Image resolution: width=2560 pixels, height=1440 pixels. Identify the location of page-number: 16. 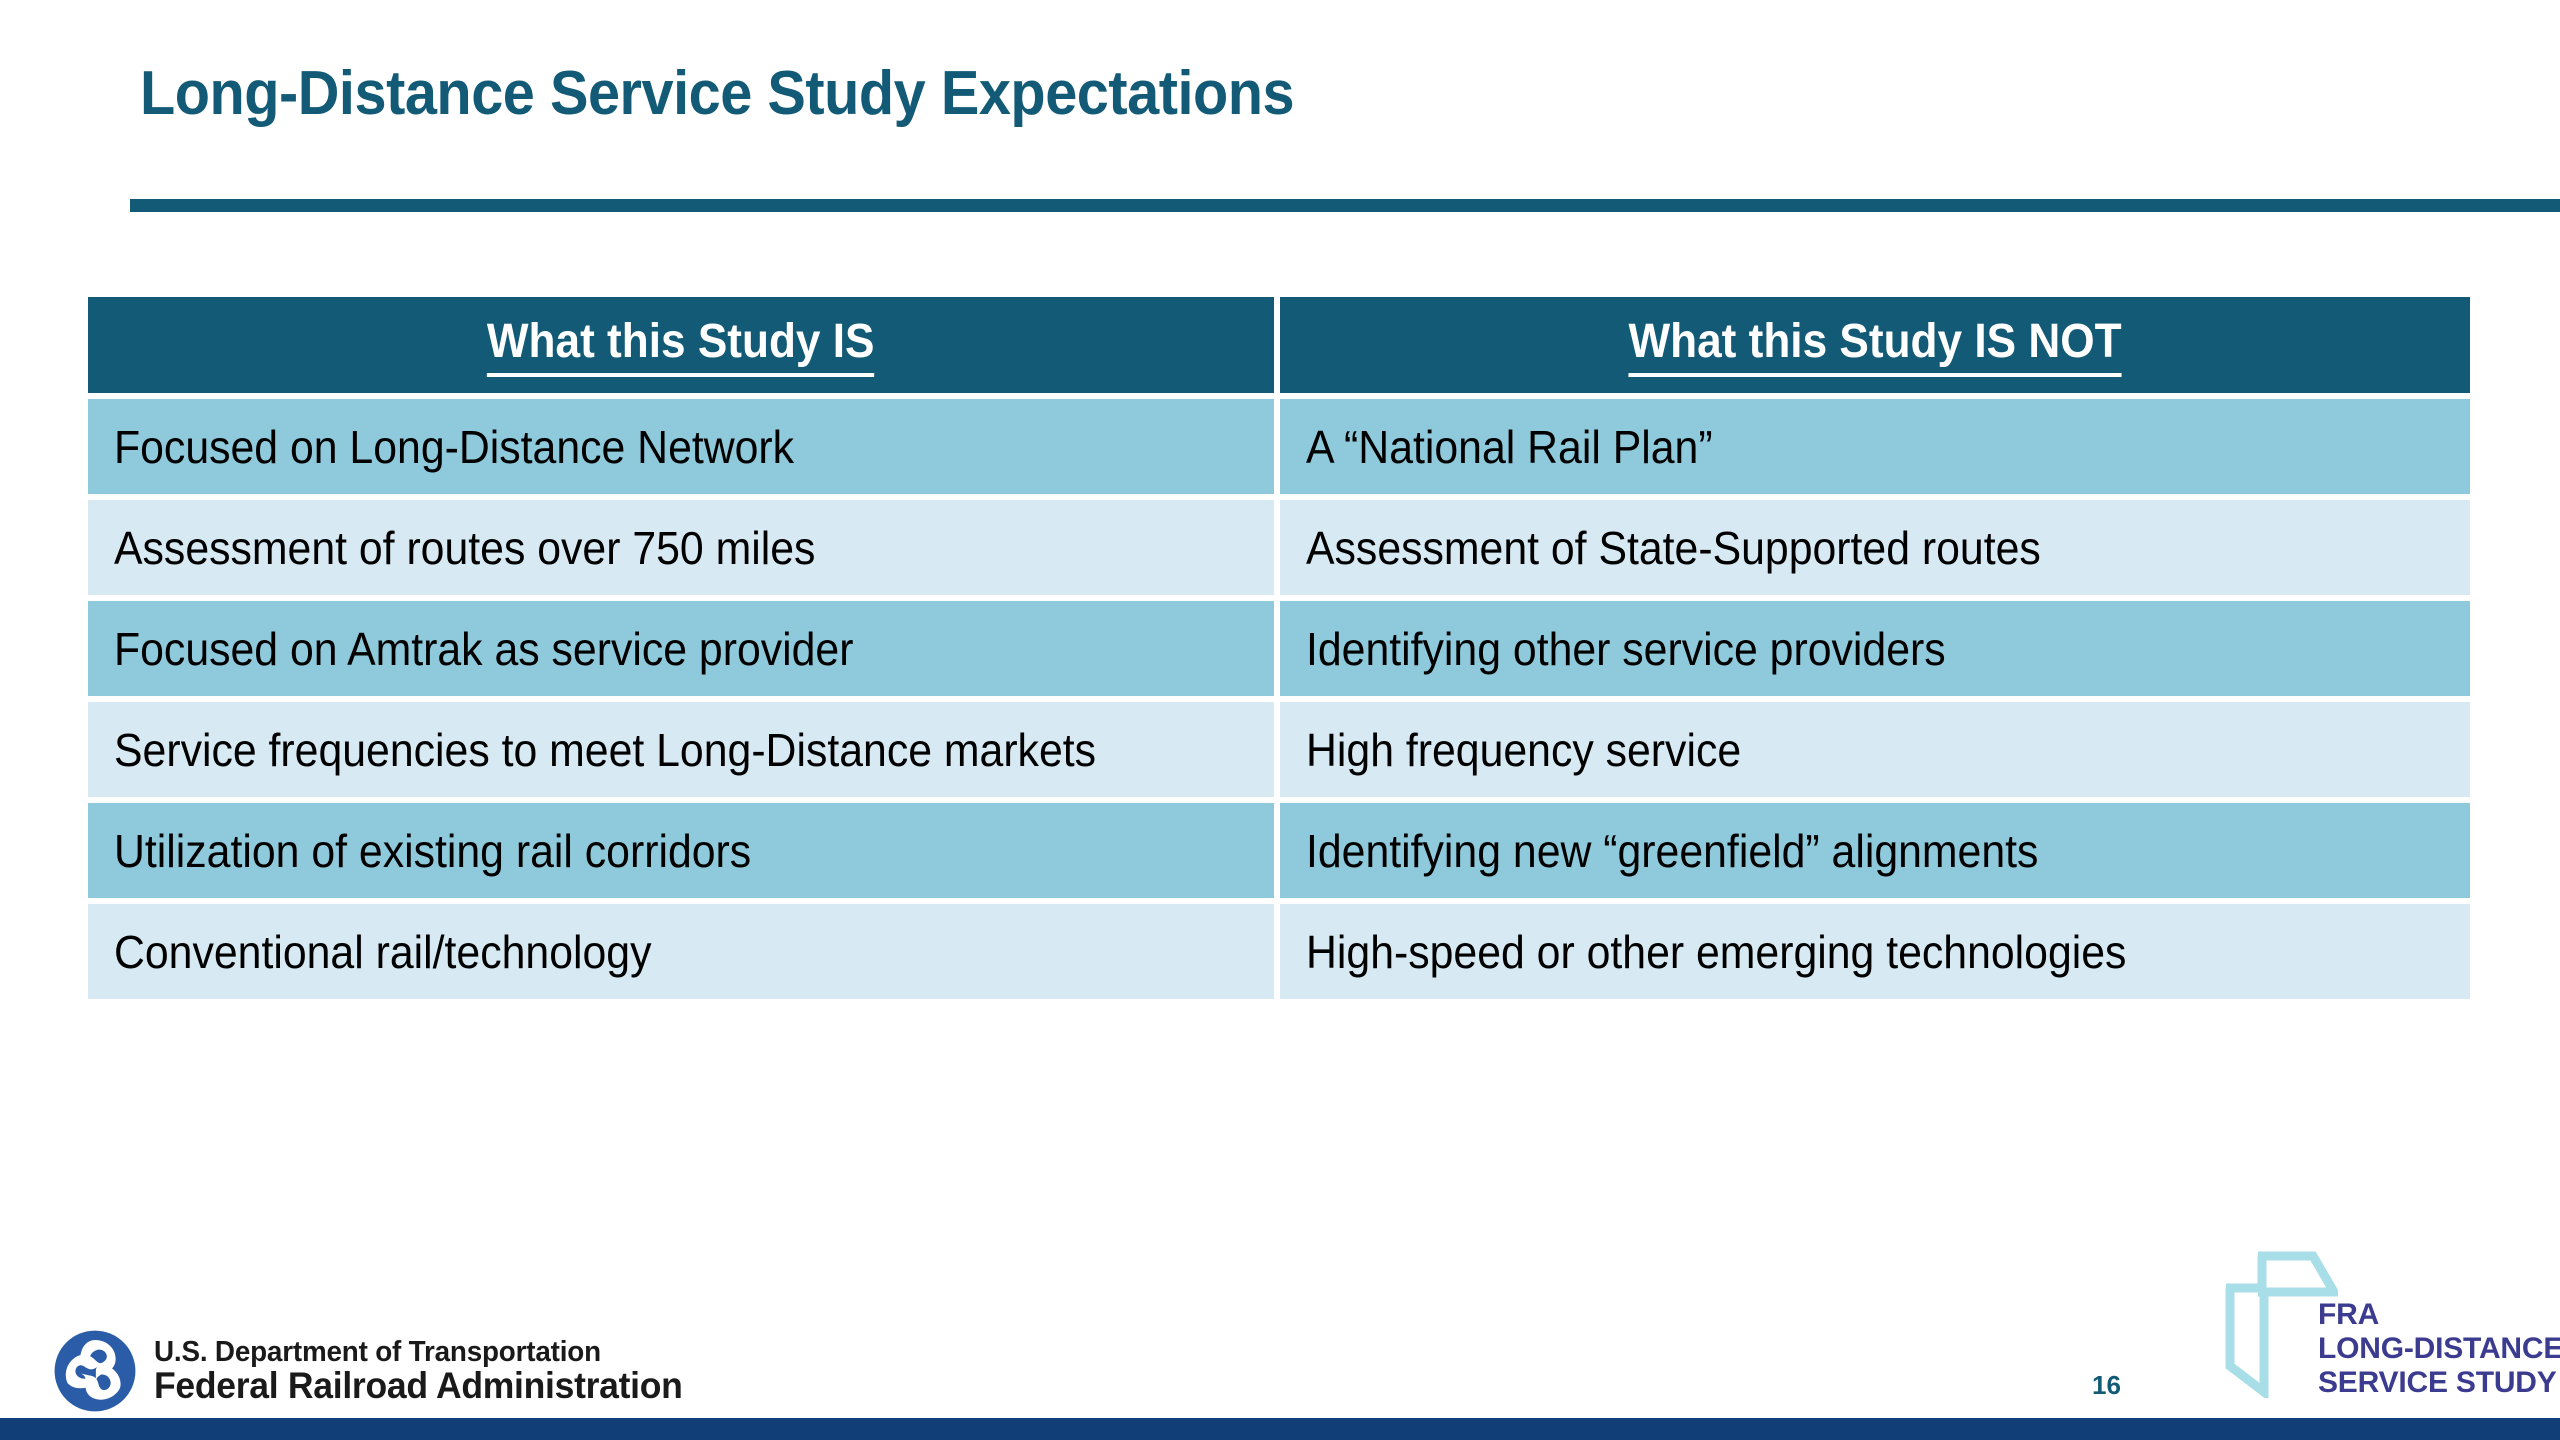
(2106, 1385).